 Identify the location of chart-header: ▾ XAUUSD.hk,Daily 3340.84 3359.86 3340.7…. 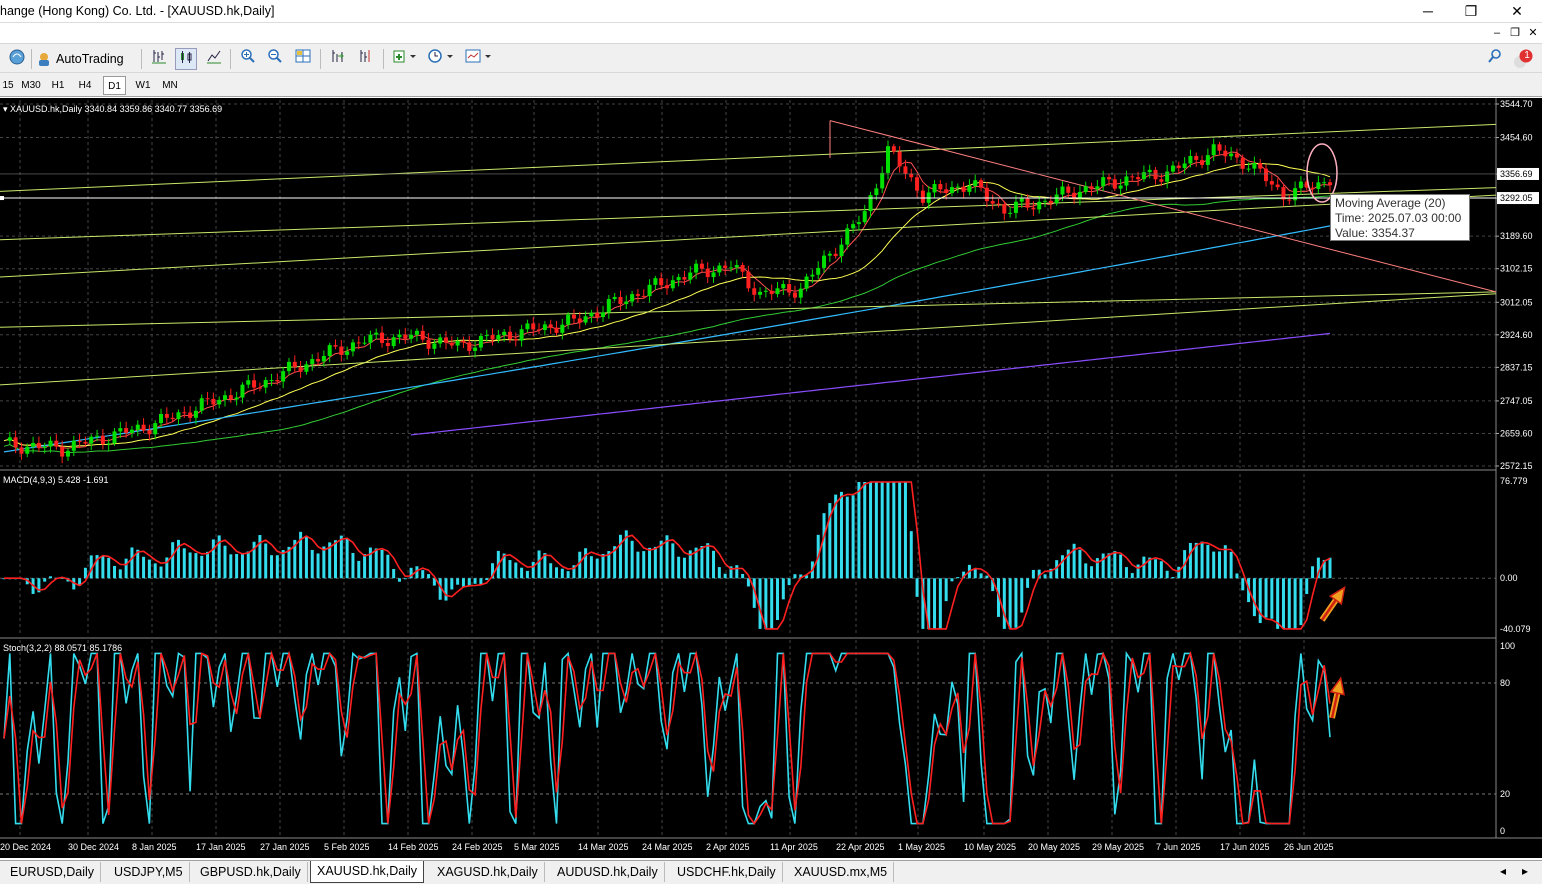
(112, 109).